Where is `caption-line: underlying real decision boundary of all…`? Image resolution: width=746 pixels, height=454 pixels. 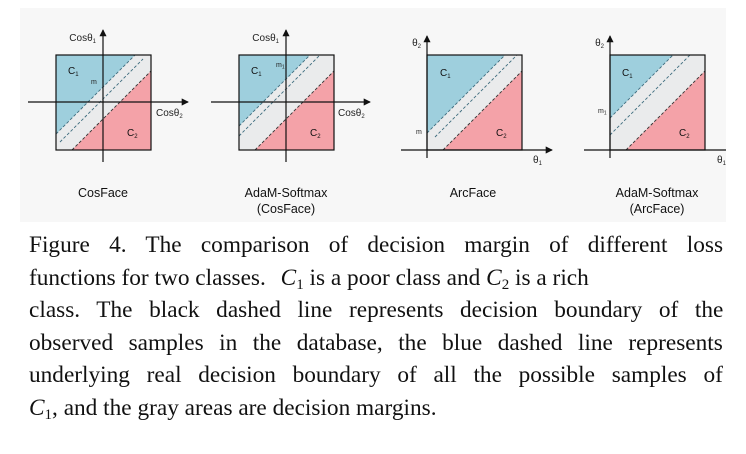
caption-line: underlying real decision boundary of all… is located at coordinates (376, 375).